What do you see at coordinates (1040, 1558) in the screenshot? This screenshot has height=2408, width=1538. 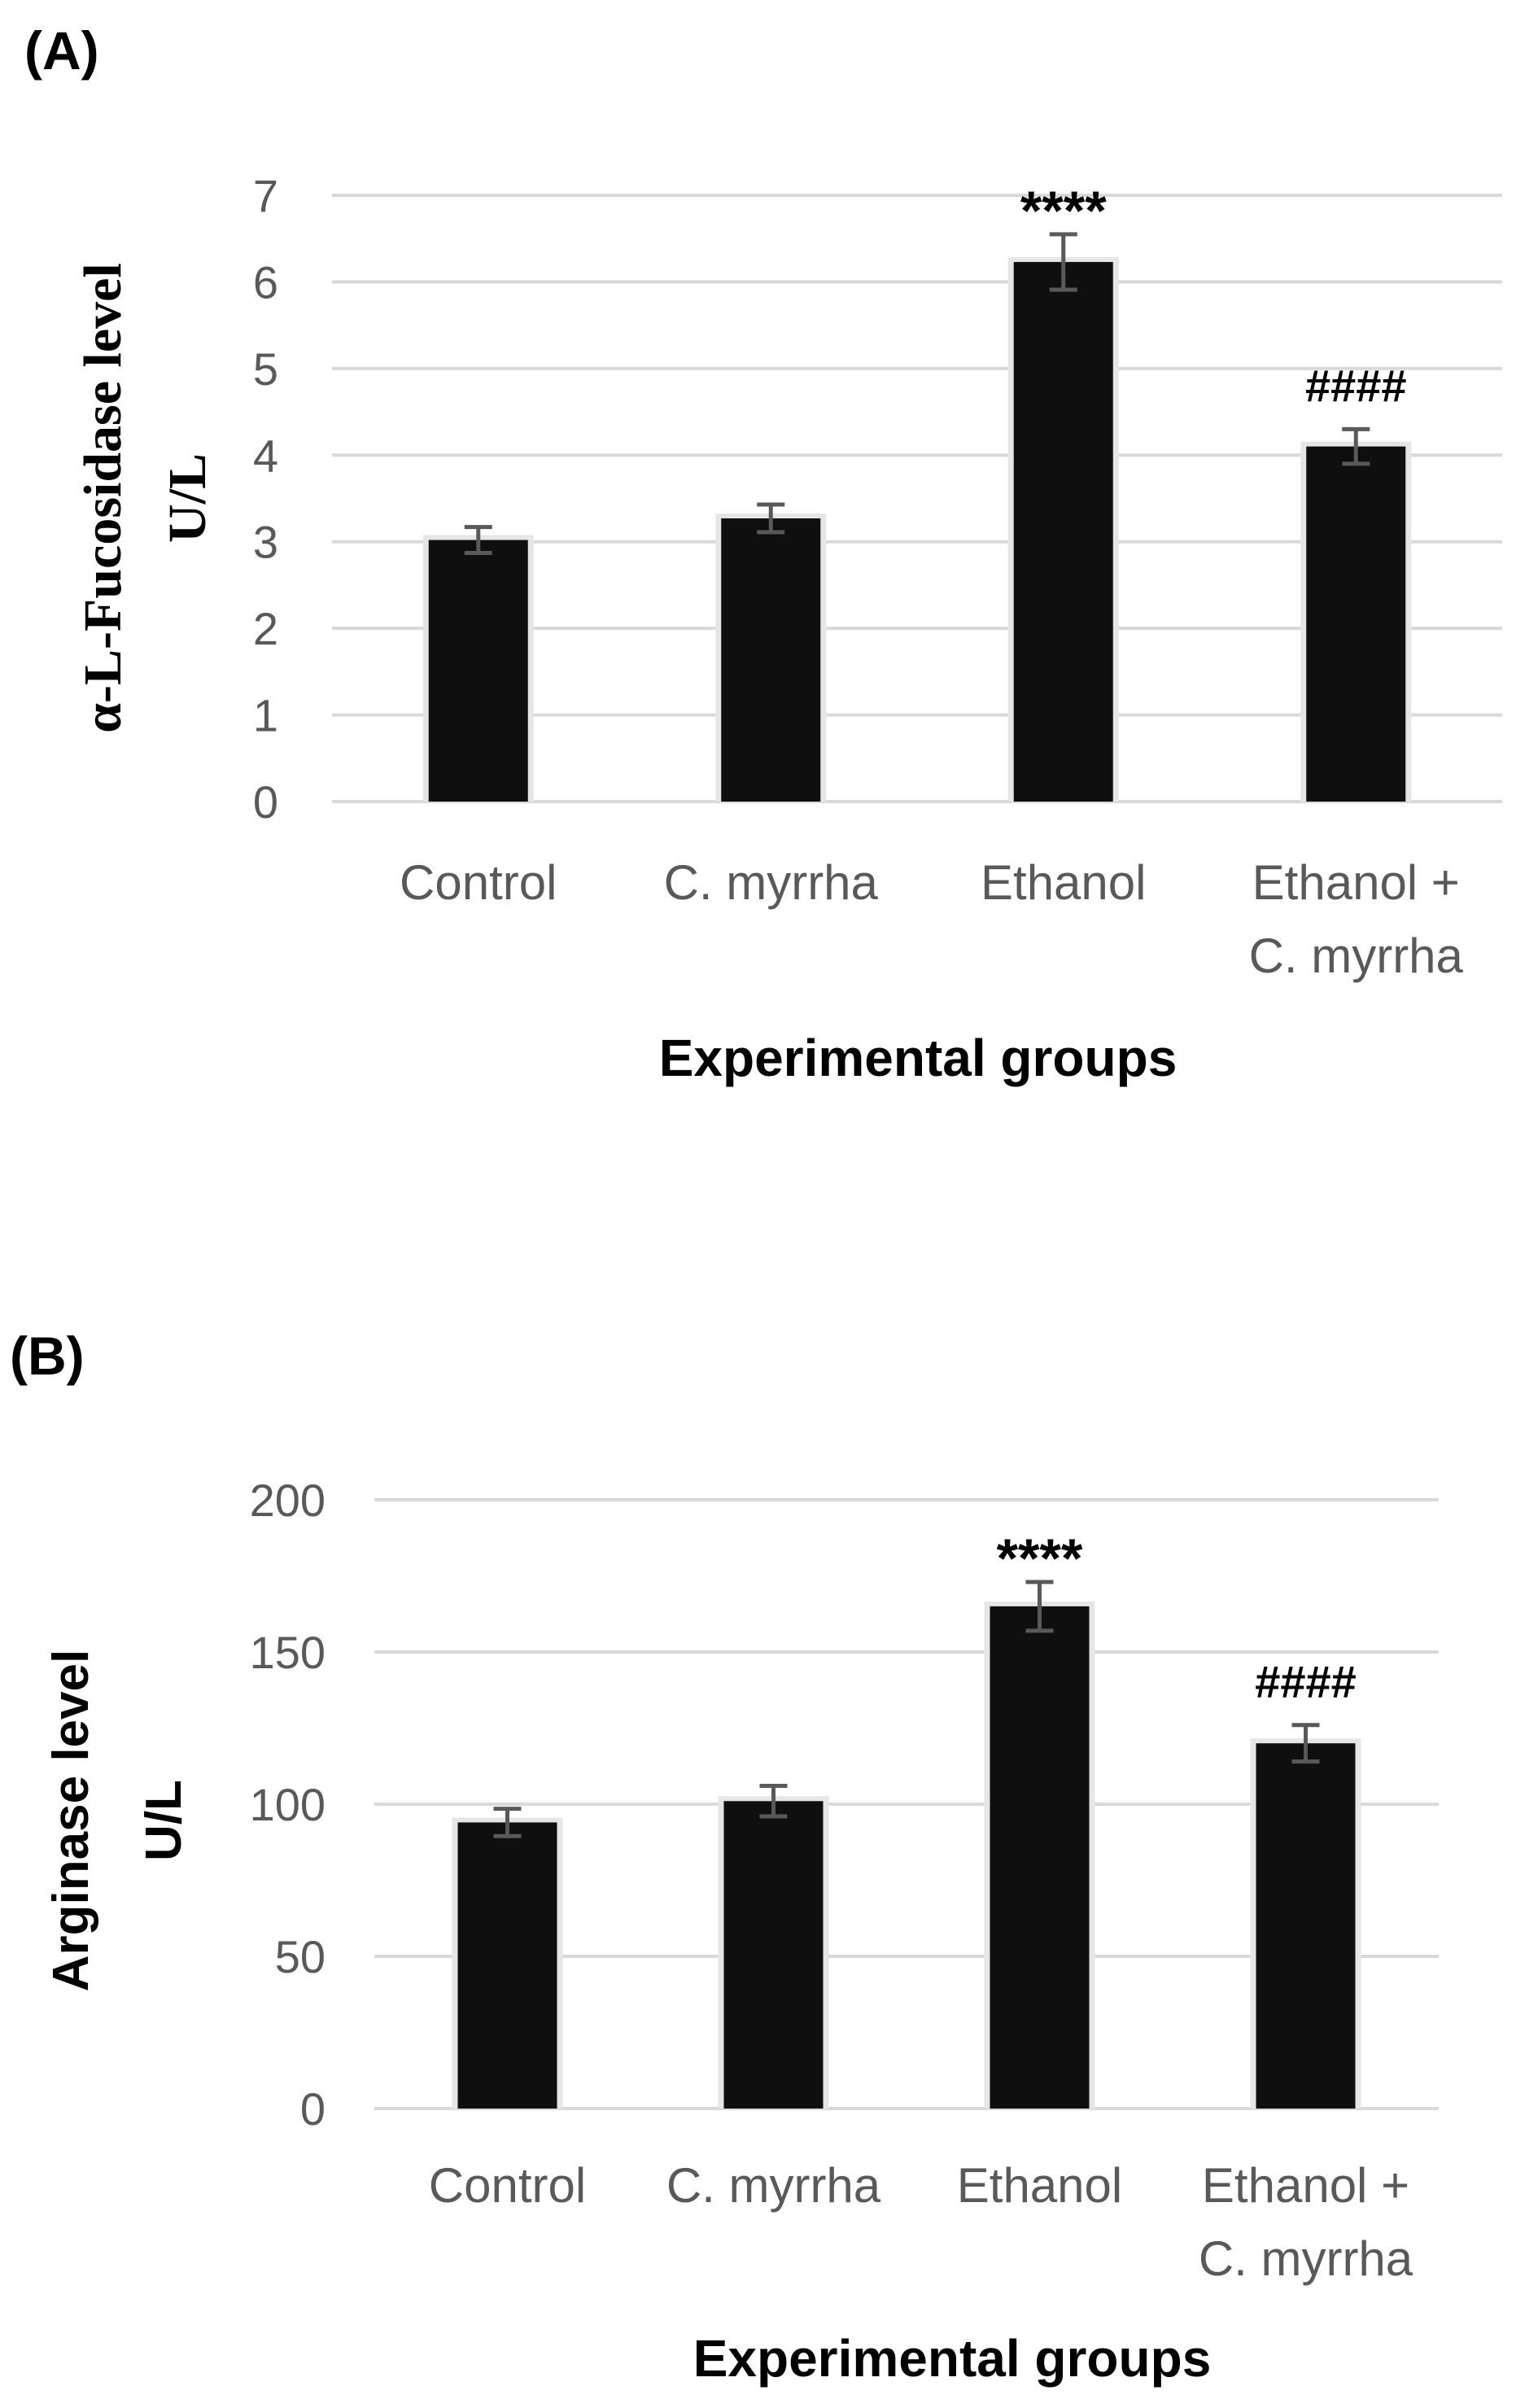 I see `significance-b-2: ****` at bounding box center [1040, 1558].